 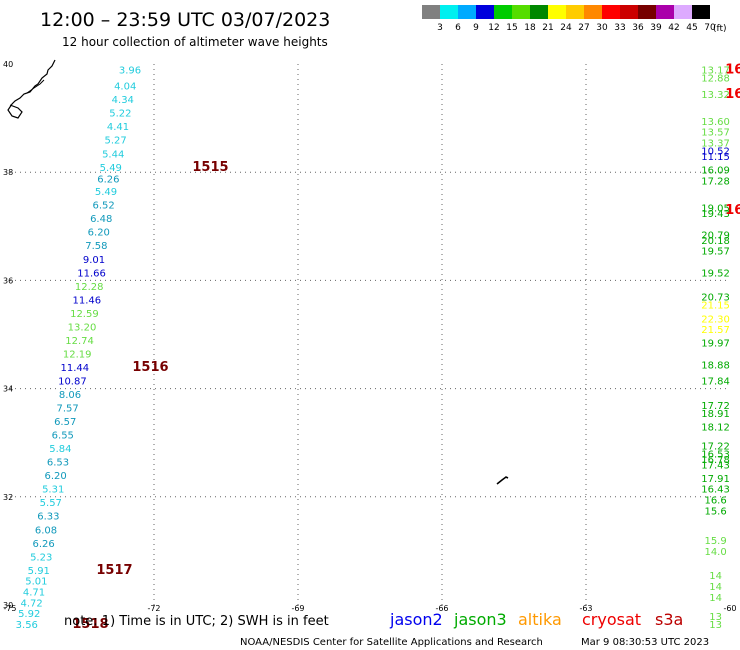 I want to click on swh-data-label: 13, so click(x=715, y=625).